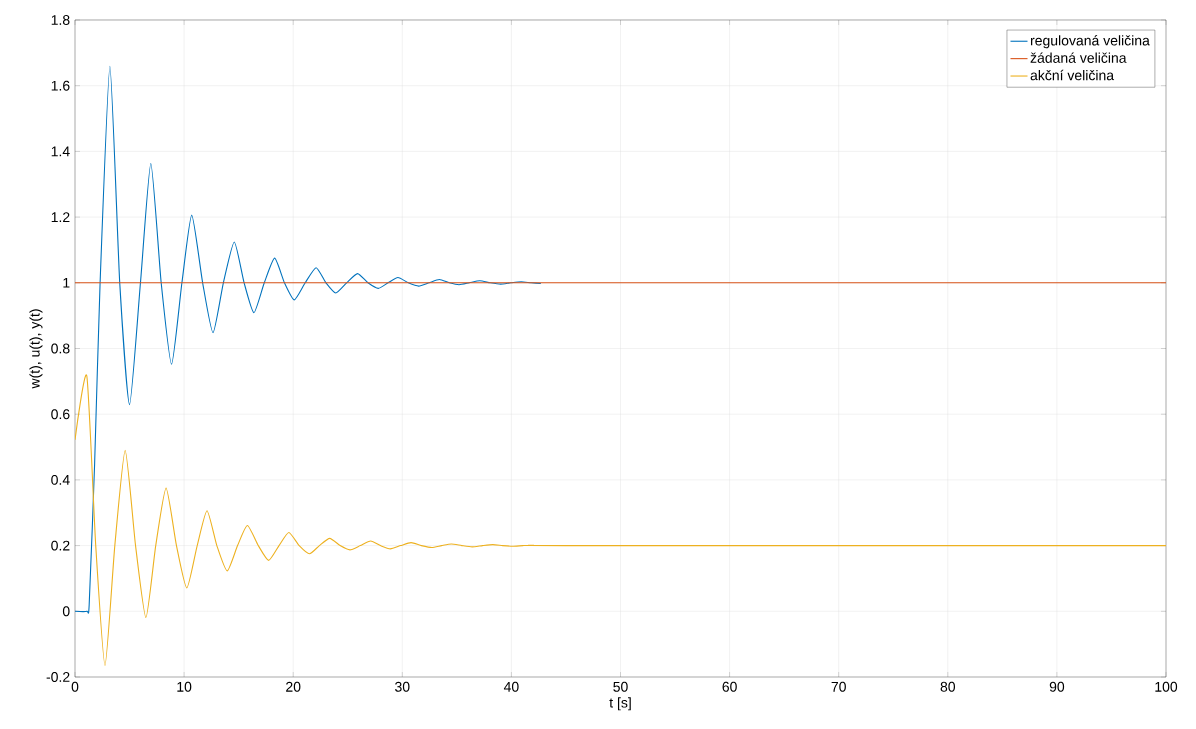 This screenshot has height=729, width=1196. Describe the element at coordinates (66, 611) in the screenshot. I see `y-tick-label: 0` at that location.